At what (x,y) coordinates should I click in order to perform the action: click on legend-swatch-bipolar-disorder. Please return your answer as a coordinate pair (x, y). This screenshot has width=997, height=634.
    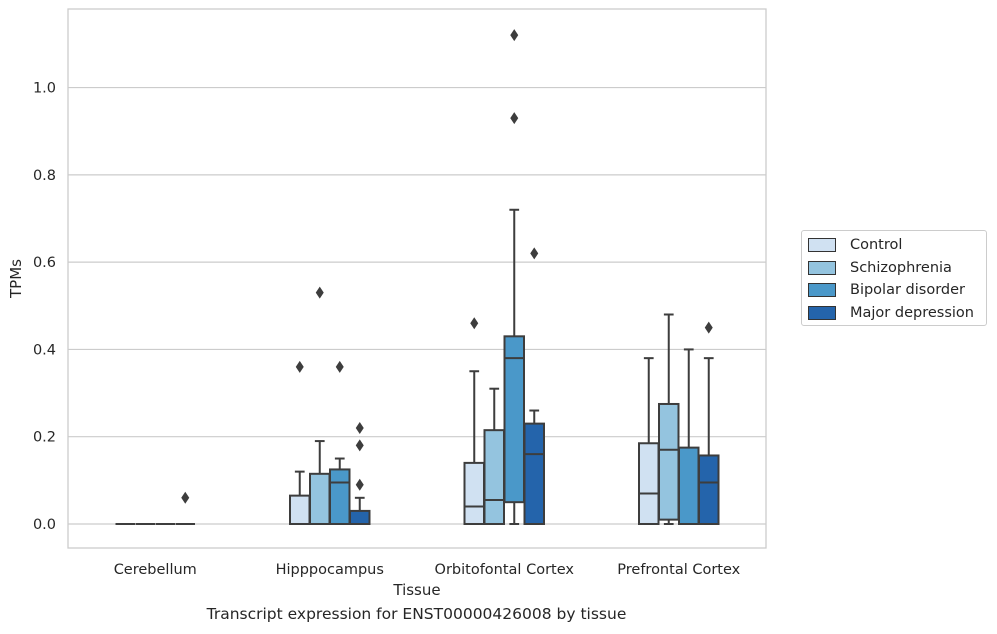
    Looking at the image, I should click on (822, 290).